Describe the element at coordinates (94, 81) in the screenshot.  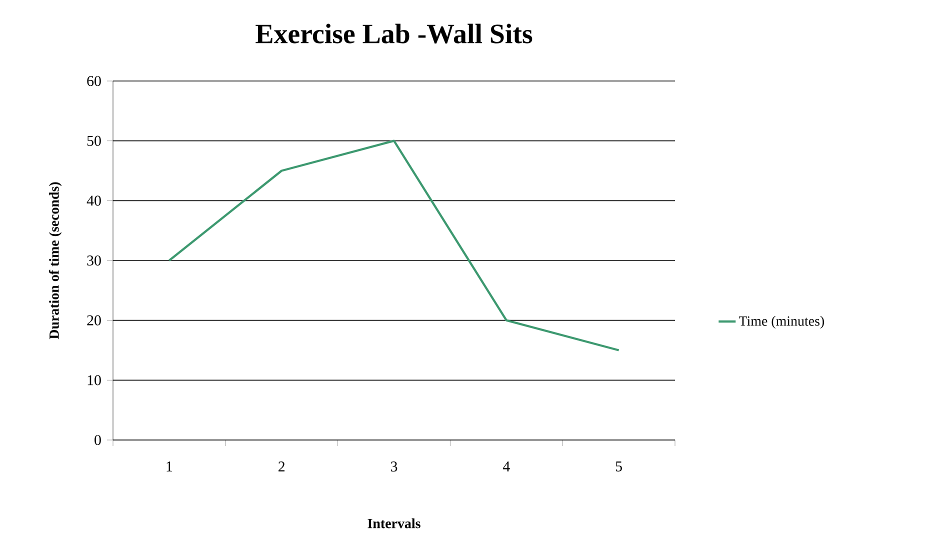
I see `y-tick-label: 60` at that location.